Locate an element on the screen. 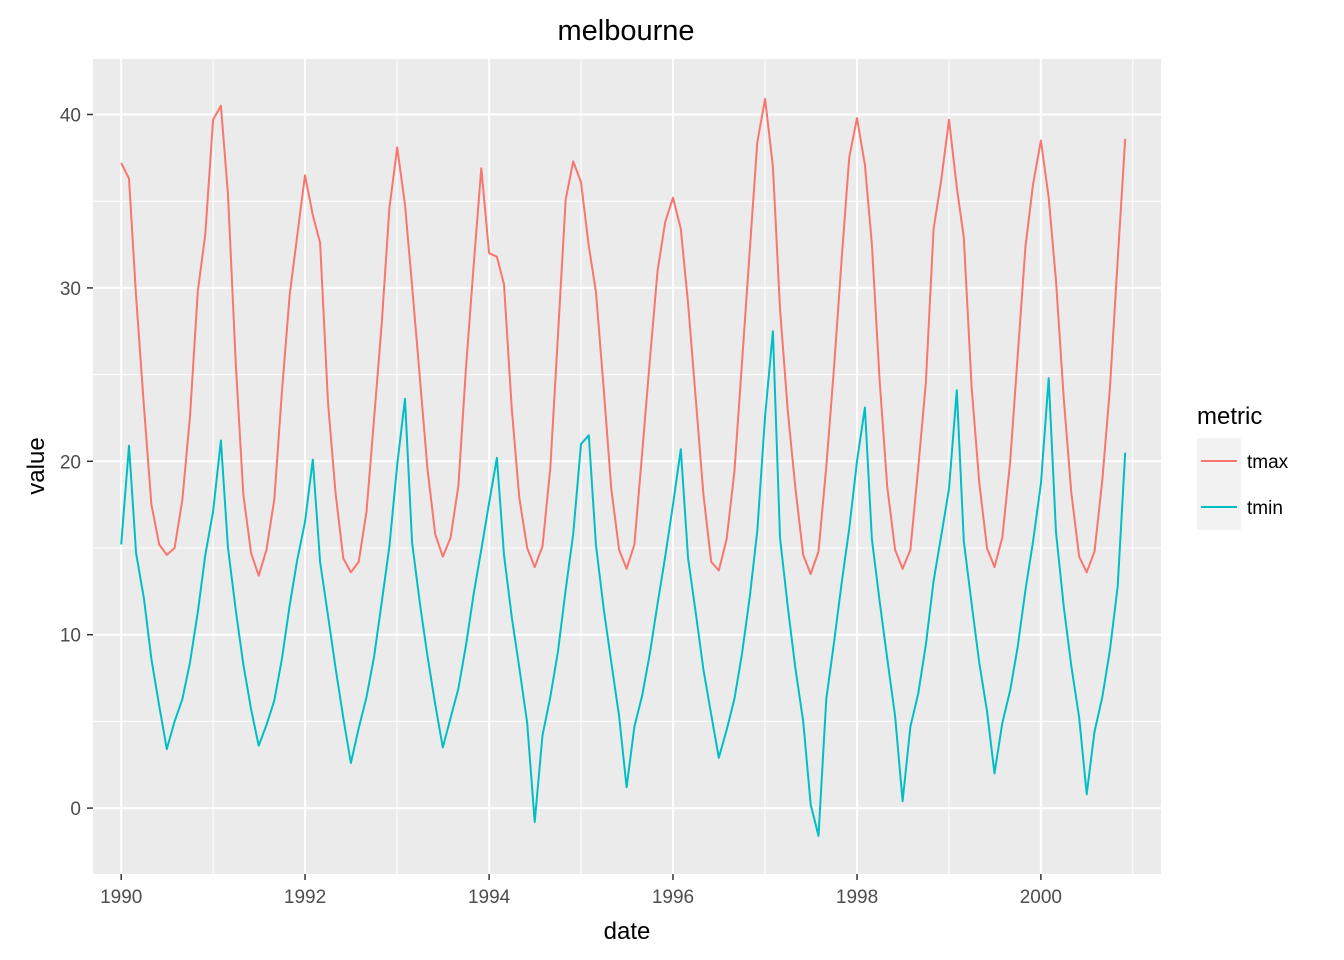 Image resolution: width=1344 pixels, height=960 pixels. legend-title: metric is located at coordinates (1229, 416).